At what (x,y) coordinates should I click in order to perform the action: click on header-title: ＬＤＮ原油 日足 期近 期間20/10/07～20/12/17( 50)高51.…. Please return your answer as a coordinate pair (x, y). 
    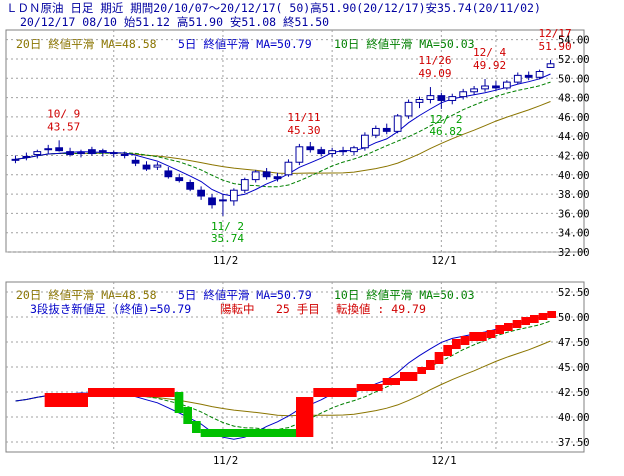
    Looking at the image, I should click on (273, 8).